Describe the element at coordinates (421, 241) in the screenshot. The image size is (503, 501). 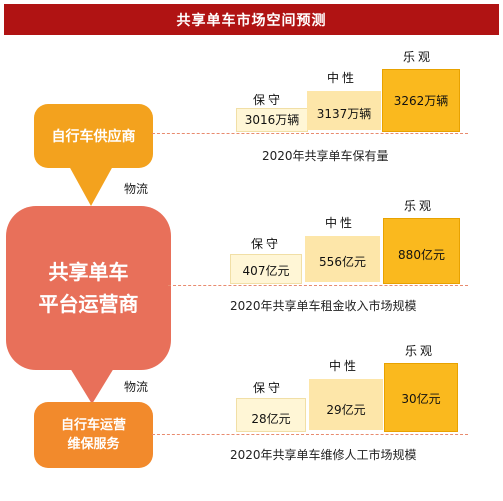
I see `bar-optimistic: 乐观 880亿元` at that location.